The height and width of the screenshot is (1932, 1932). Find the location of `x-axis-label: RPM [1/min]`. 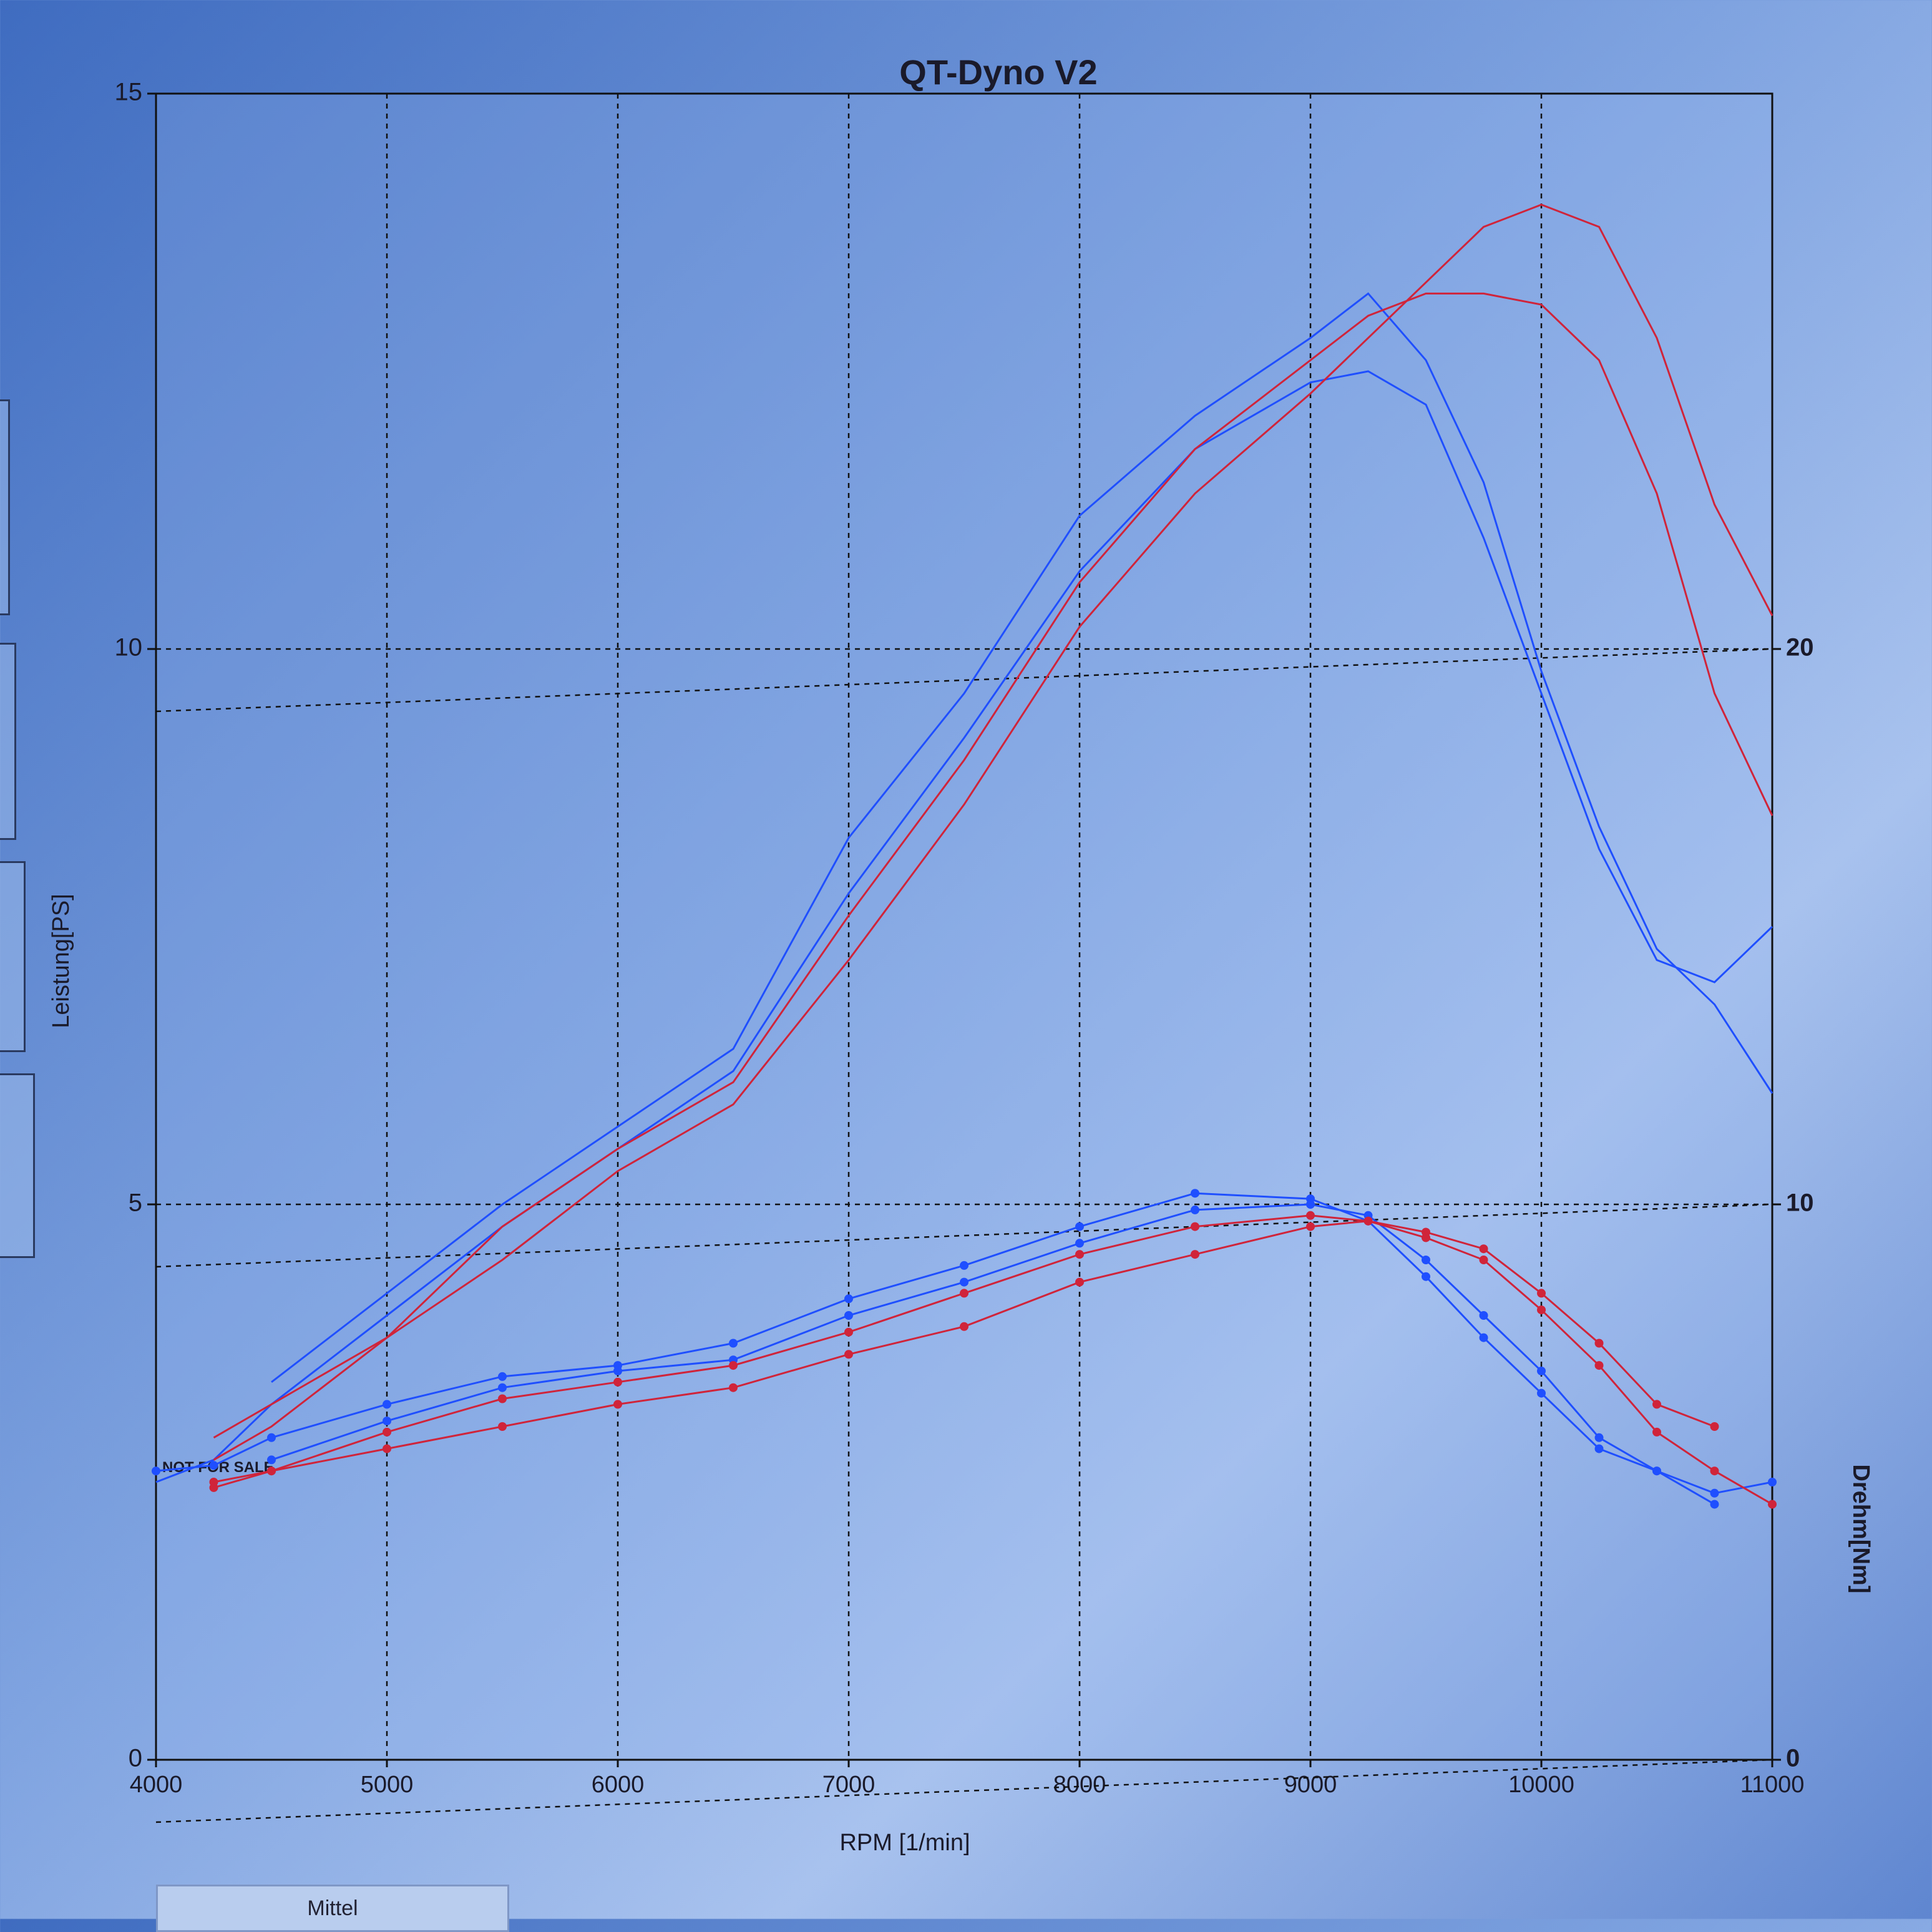

x-axis-label: RPM [1/min] is located at coordinates (904, 1843).